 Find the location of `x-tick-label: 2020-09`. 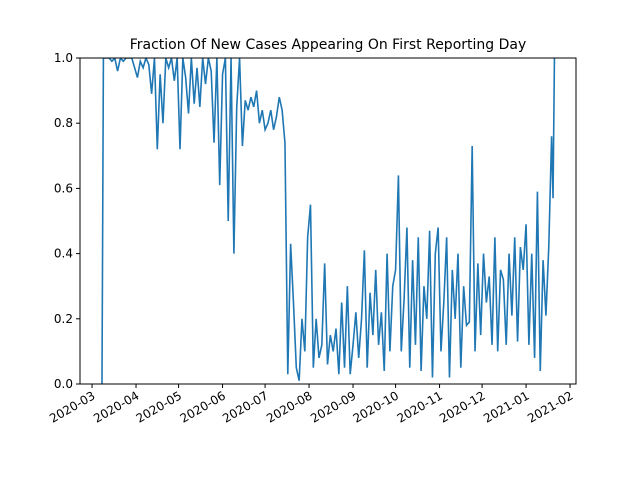

x-tick-label: 2020-09 is located at coordinates (333, 406).